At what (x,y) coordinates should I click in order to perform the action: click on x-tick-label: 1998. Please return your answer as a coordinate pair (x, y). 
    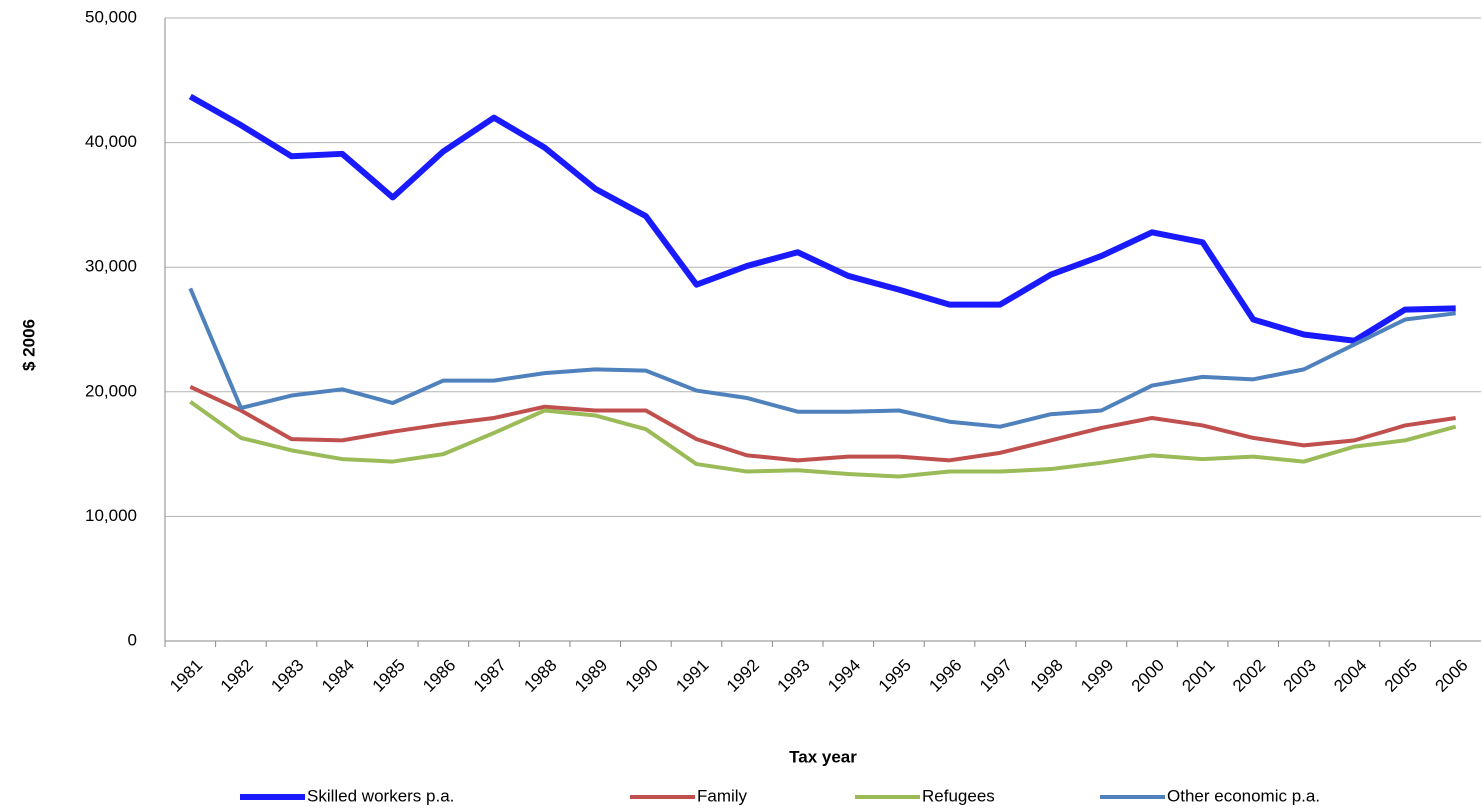
    Looking at the image, I should click on (1047, 676).